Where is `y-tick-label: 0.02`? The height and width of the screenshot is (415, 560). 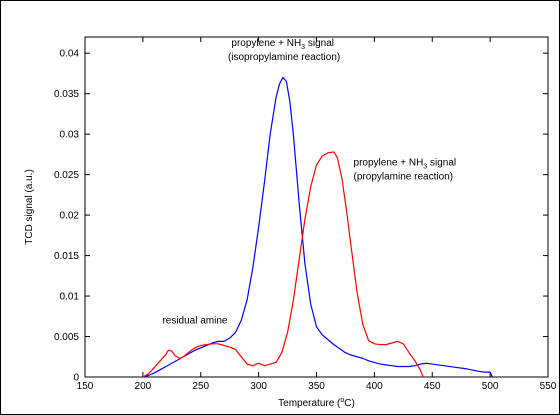 y-tick-label: 0.02 is located at coordinates (70, 216).